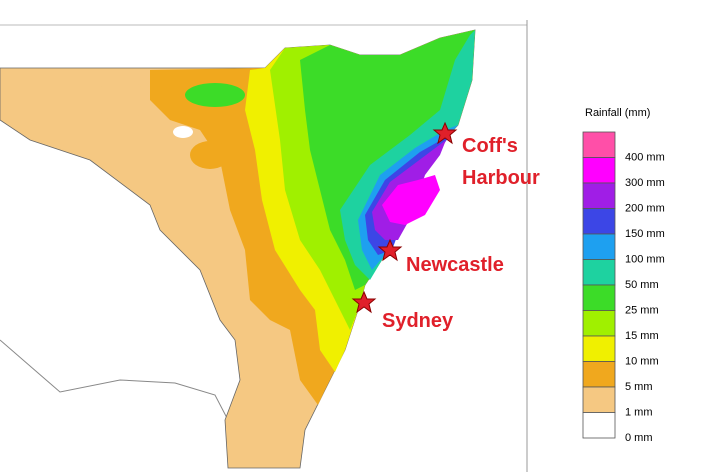  I want to click on legend-label: 400 mm, so click(645, 157).